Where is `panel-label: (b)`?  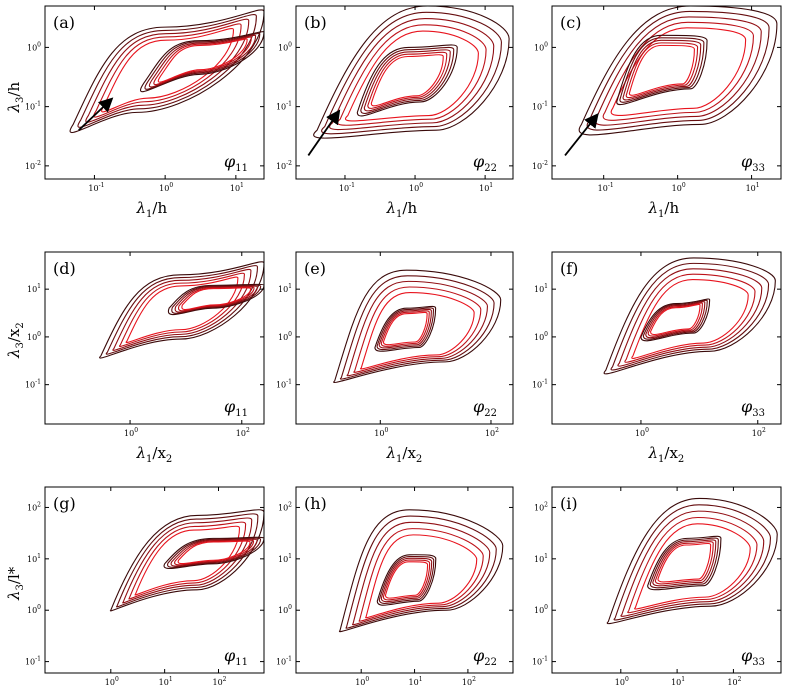 panel-label: (b) is located at coordinates (315, 22).